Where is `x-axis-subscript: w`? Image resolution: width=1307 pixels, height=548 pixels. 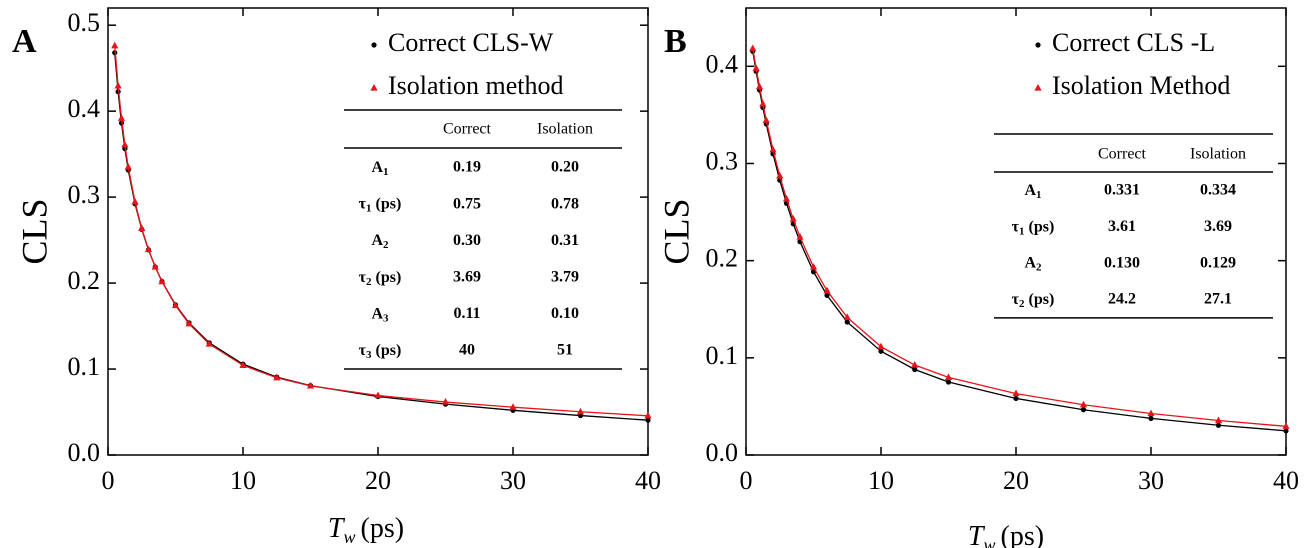
x-axis-subscript: w is located at coordinates (990, 541).